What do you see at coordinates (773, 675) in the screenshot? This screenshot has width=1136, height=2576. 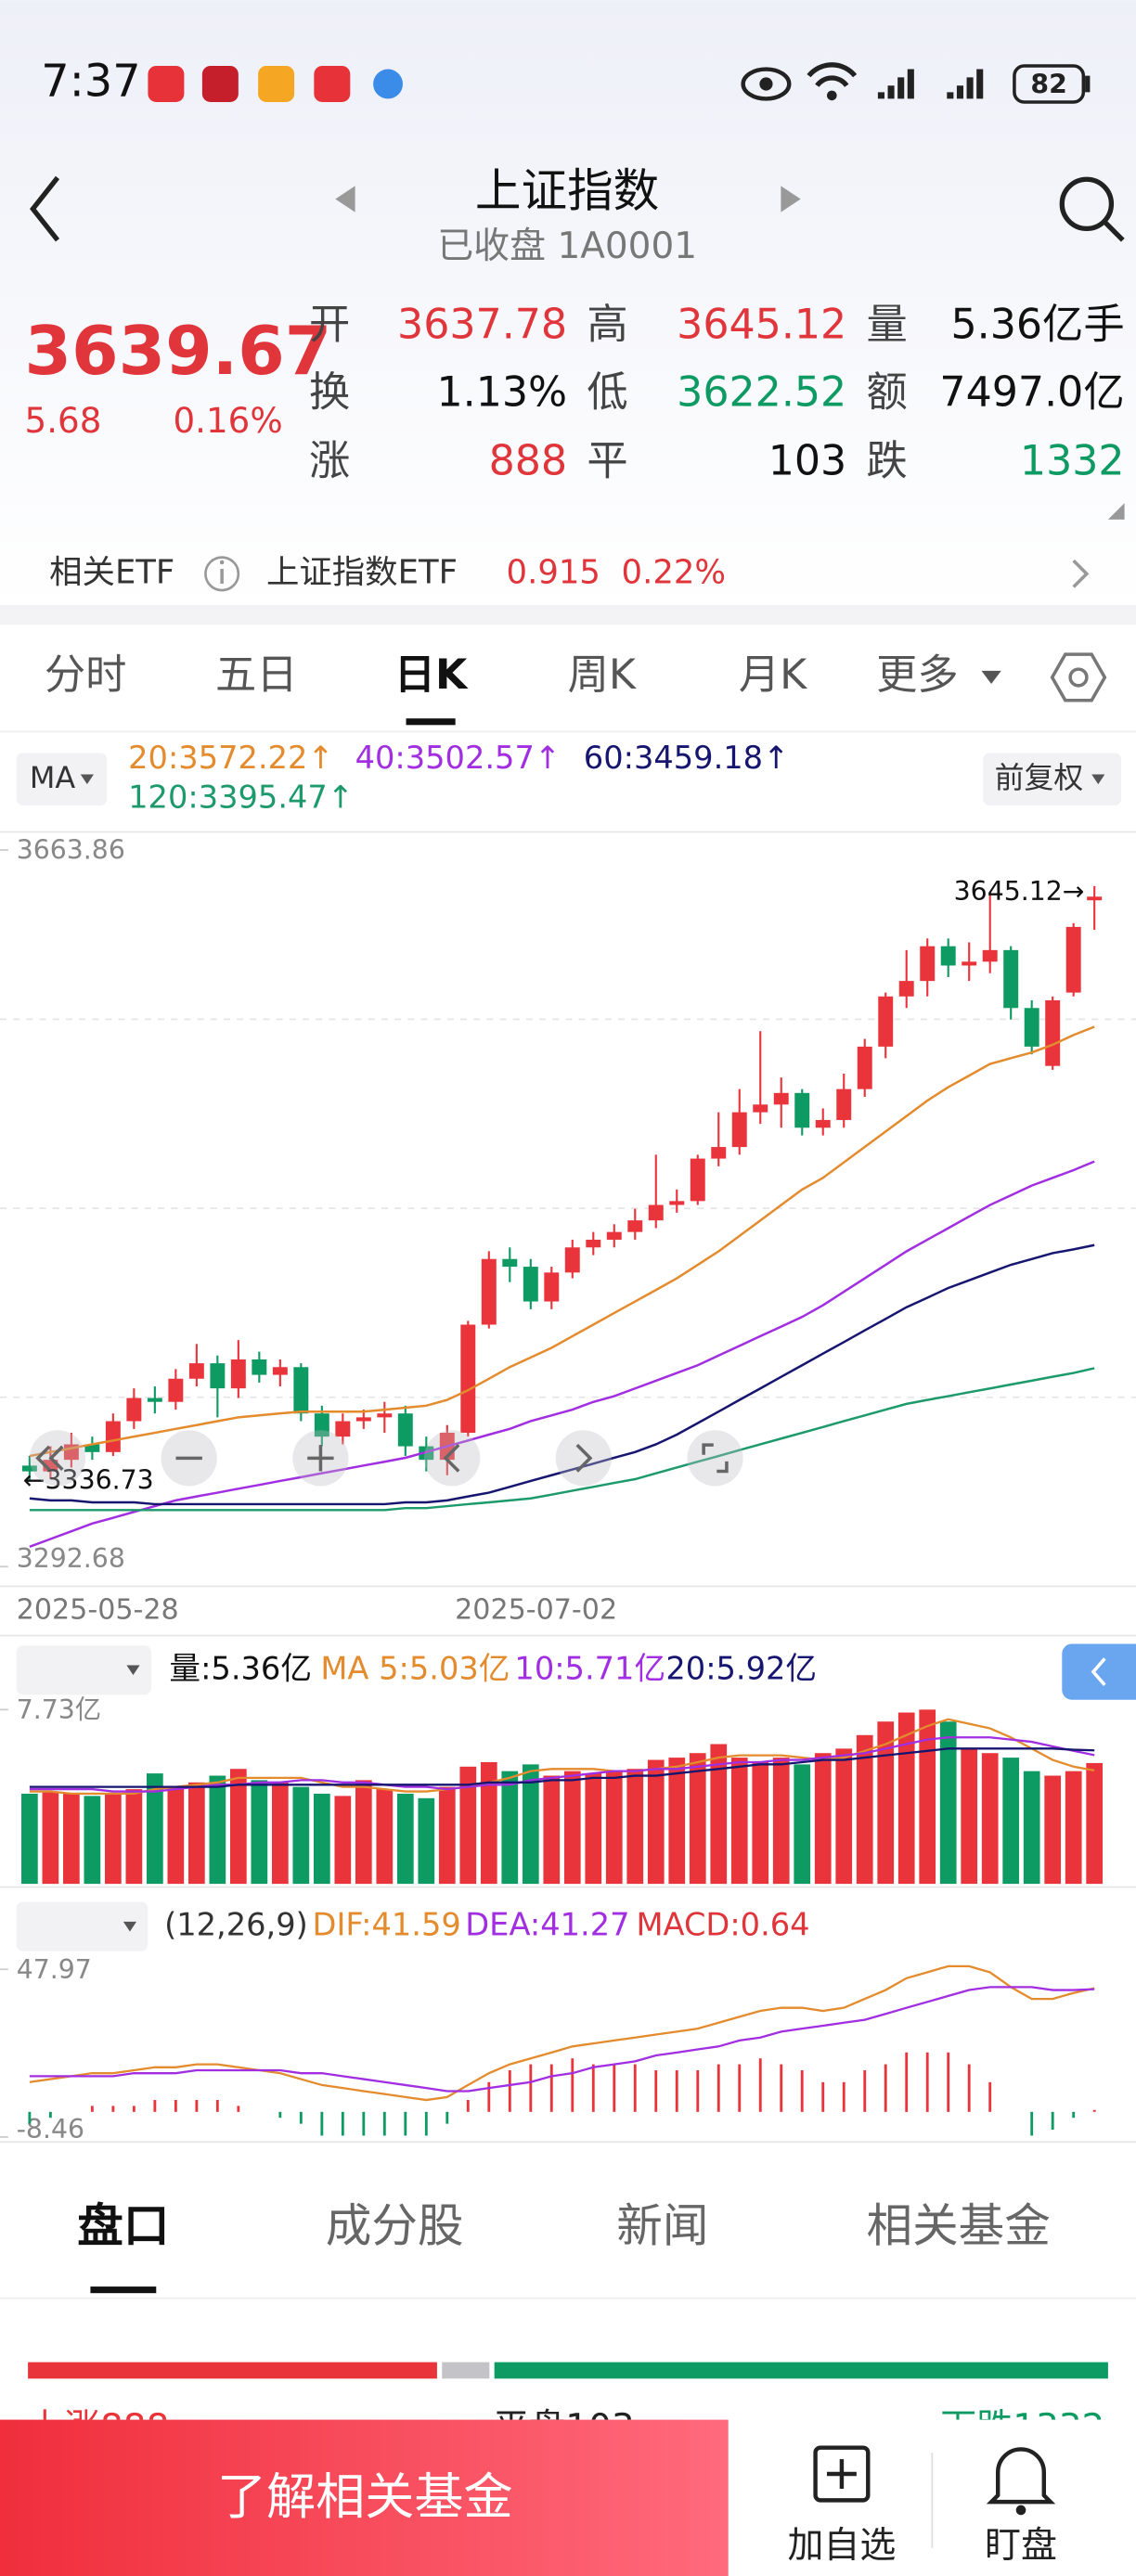 I see `period-tab: 月K` at bounding box center [773, 675].